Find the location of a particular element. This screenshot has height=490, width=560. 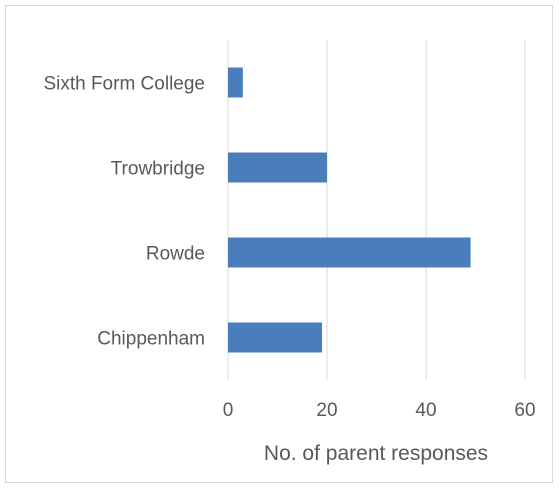

x-tick-label-0: 0 is located at coordinates (228, 410).